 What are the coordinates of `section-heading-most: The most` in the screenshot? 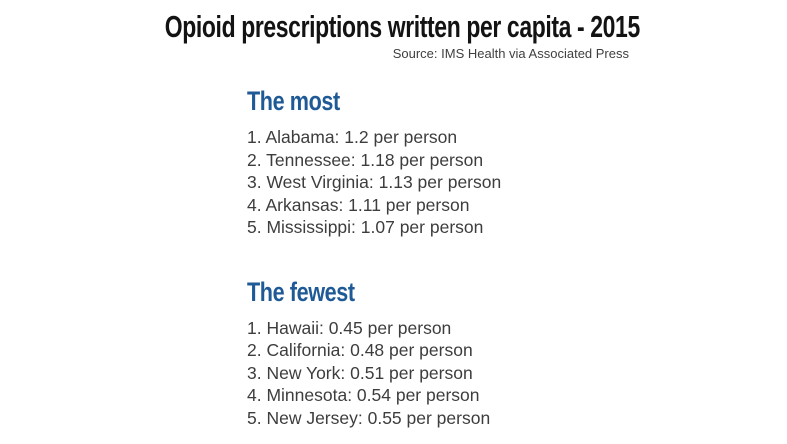 It's located at (293, 101).